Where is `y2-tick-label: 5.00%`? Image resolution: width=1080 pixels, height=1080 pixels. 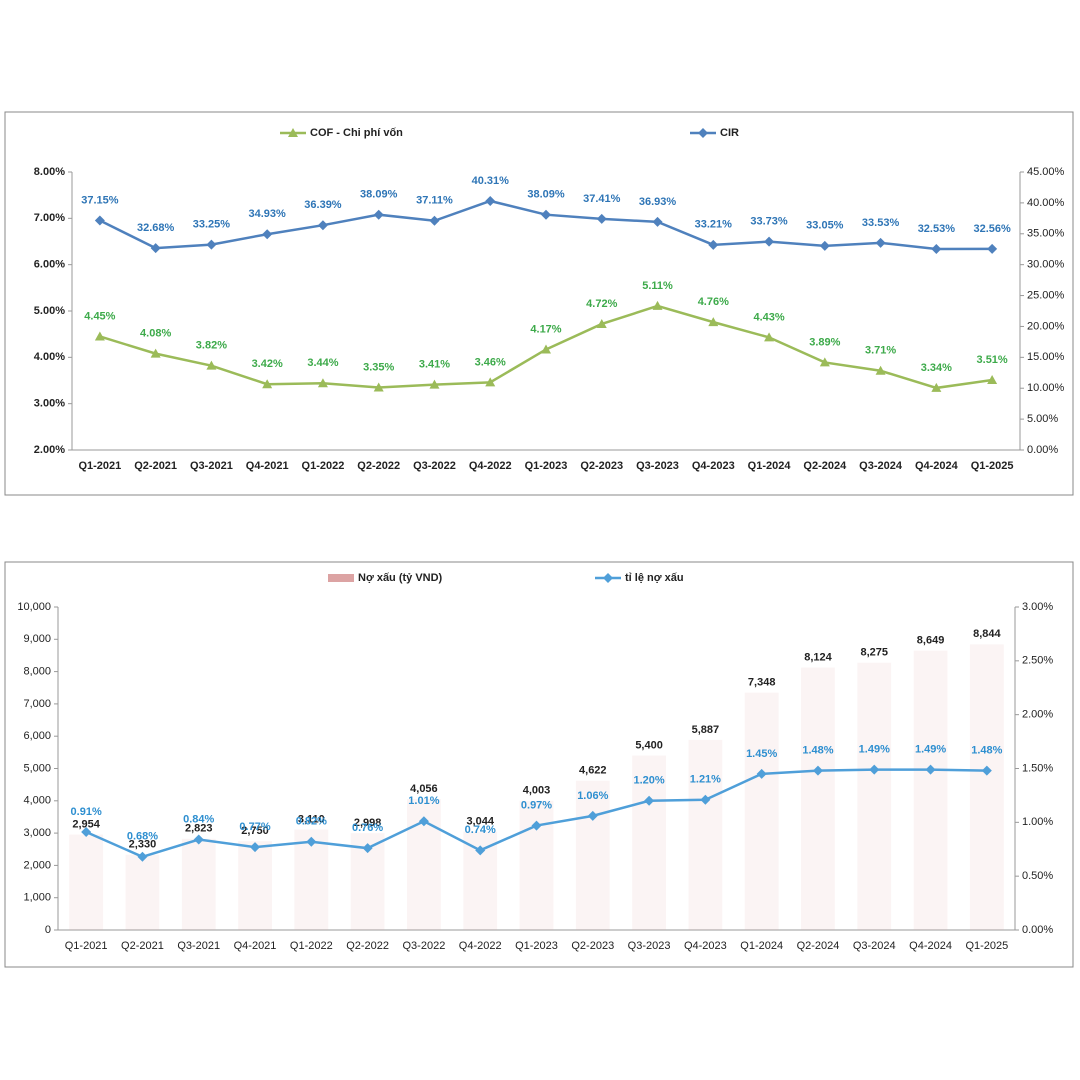 y2-tick-label: 5.00% is located at coordinates (1042, 419).